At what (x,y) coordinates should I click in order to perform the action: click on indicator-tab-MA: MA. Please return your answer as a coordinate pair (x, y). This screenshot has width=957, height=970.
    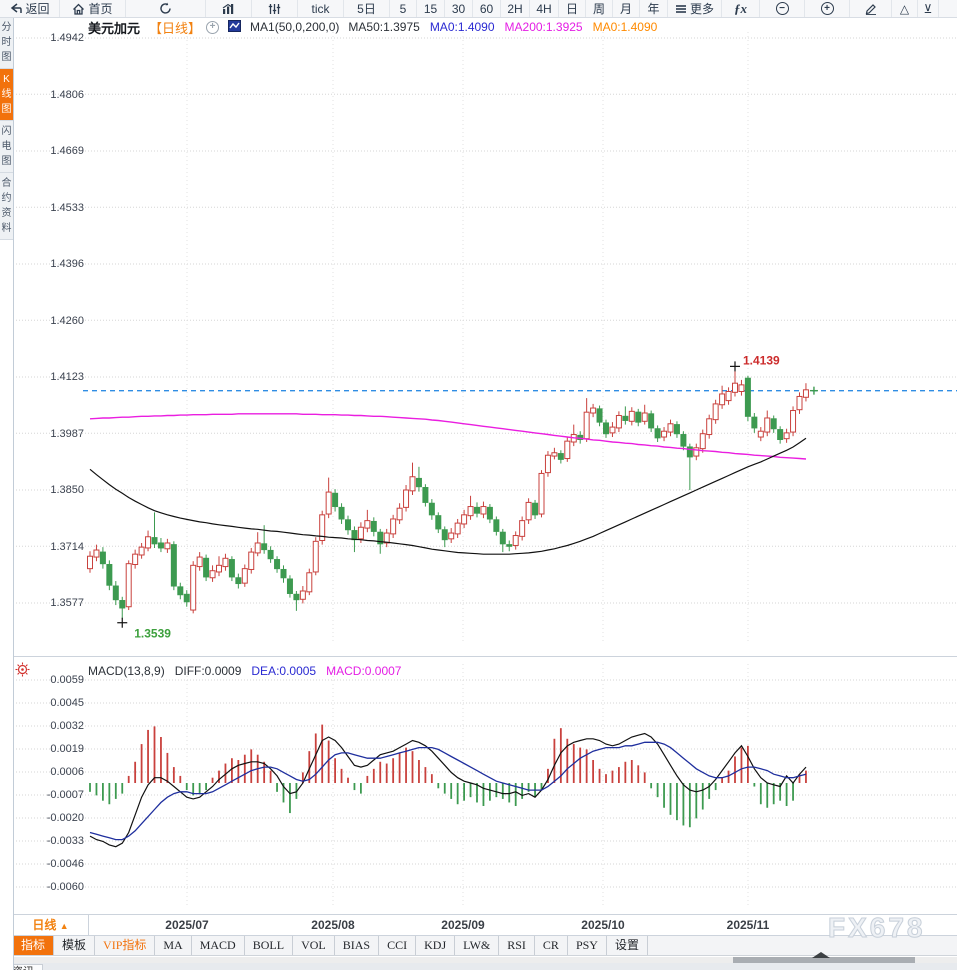
    Looking at the image, I should click on (173, 945).